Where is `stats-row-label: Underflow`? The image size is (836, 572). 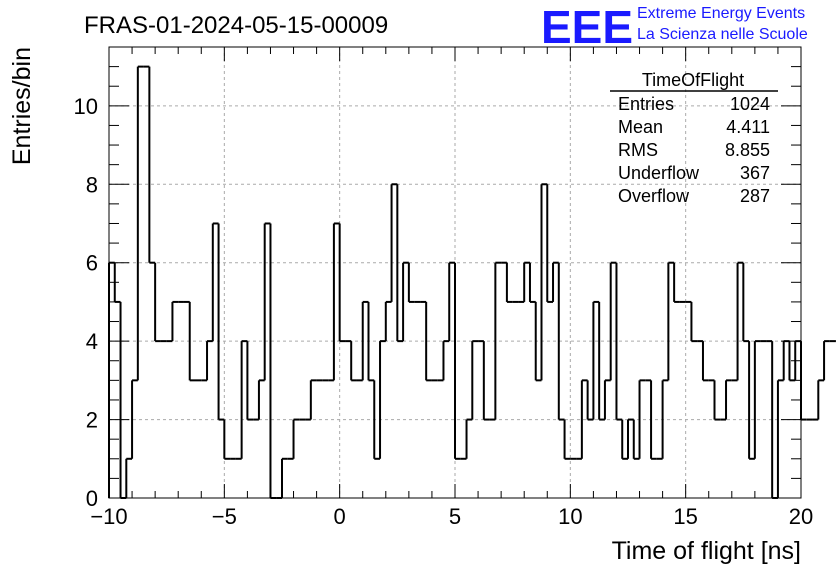 stats-row-label: Underflow is located at coordinates (659, 173).